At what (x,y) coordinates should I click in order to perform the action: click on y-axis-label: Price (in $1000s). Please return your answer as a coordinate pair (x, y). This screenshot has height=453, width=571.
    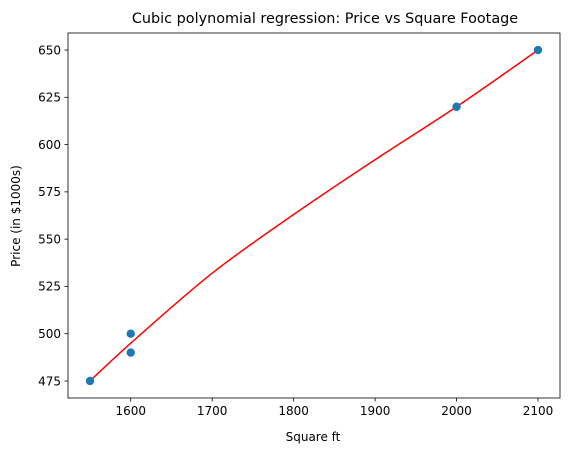
    Looking at the image, I should click on (16, 216).